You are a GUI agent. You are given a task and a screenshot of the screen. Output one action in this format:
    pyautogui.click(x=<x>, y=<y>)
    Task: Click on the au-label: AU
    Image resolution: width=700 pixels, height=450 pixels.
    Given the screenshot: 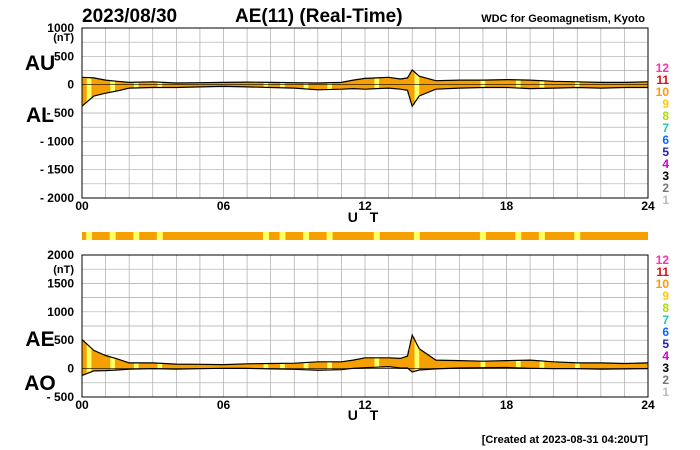 What is the action you would take?
    pyautogui.click(x=40, y=63)
    